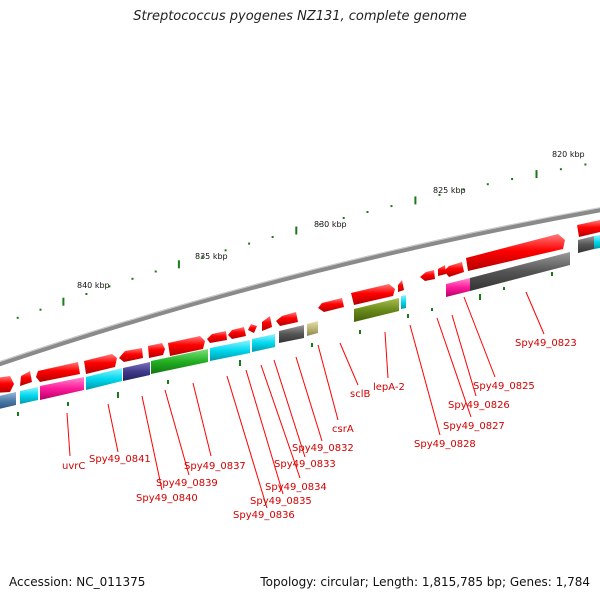 The image size is (600, 600). I want to click on gene-label: Spy49_0835, so click(281, 501).